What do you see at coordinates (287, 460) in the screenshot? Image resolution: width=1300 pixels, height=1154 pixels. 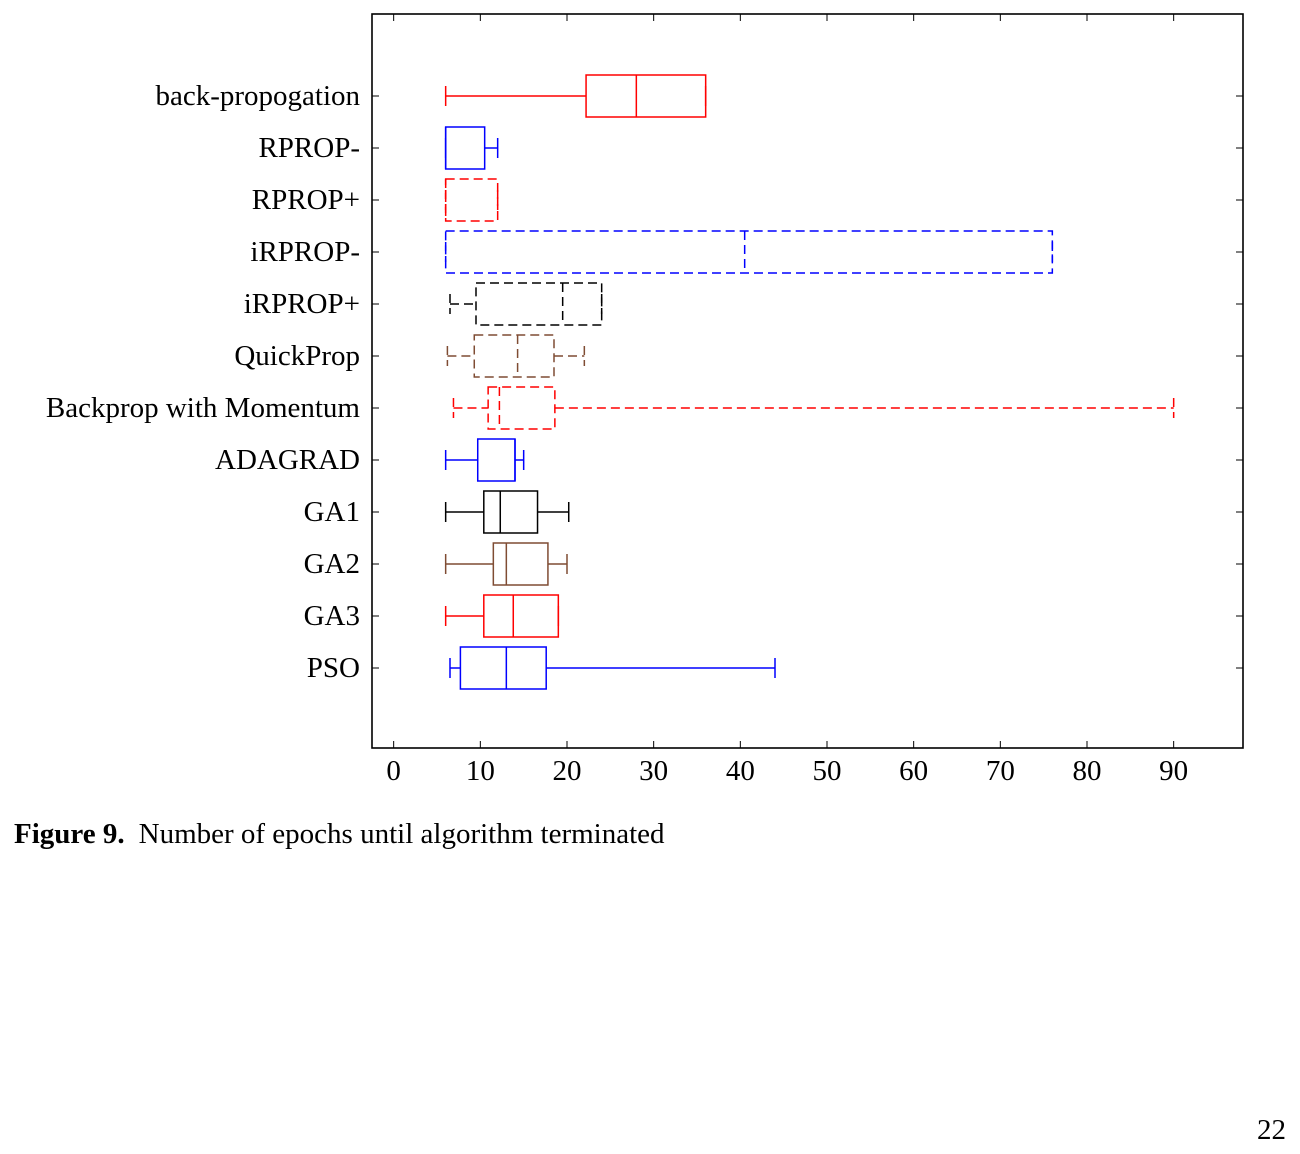 I see `category-label: ADAGRAD` at bounding box center [287, 460].